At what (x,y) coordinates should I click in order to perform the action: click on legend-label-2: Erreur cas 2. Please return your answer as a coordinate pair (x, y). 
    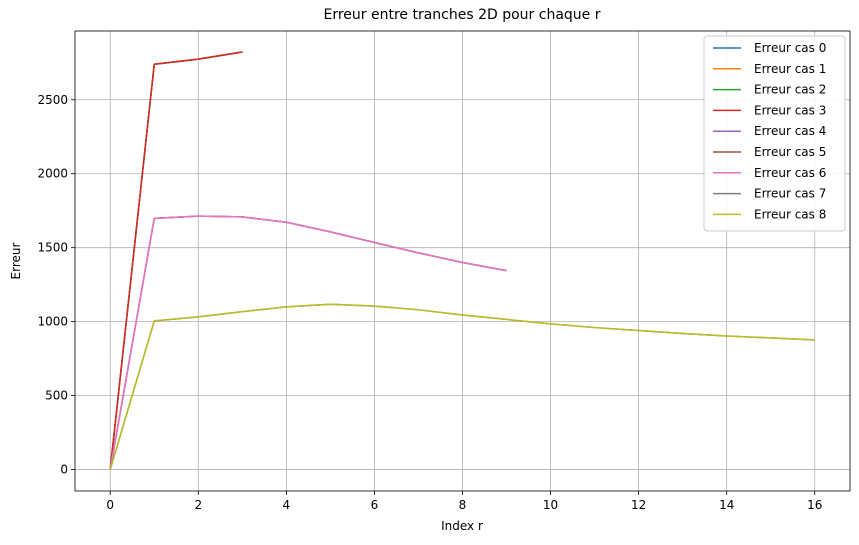
    Looking at the image, I should click on (790, 90).